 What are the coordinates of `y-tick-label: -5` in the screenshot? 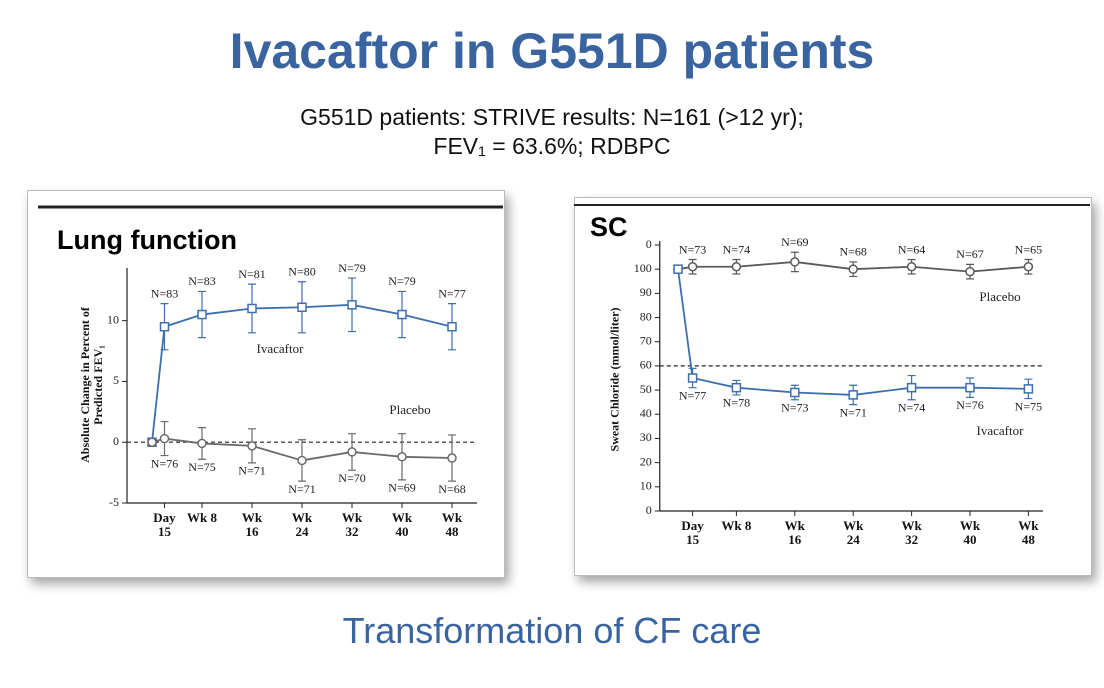 It's located at (114, 502).